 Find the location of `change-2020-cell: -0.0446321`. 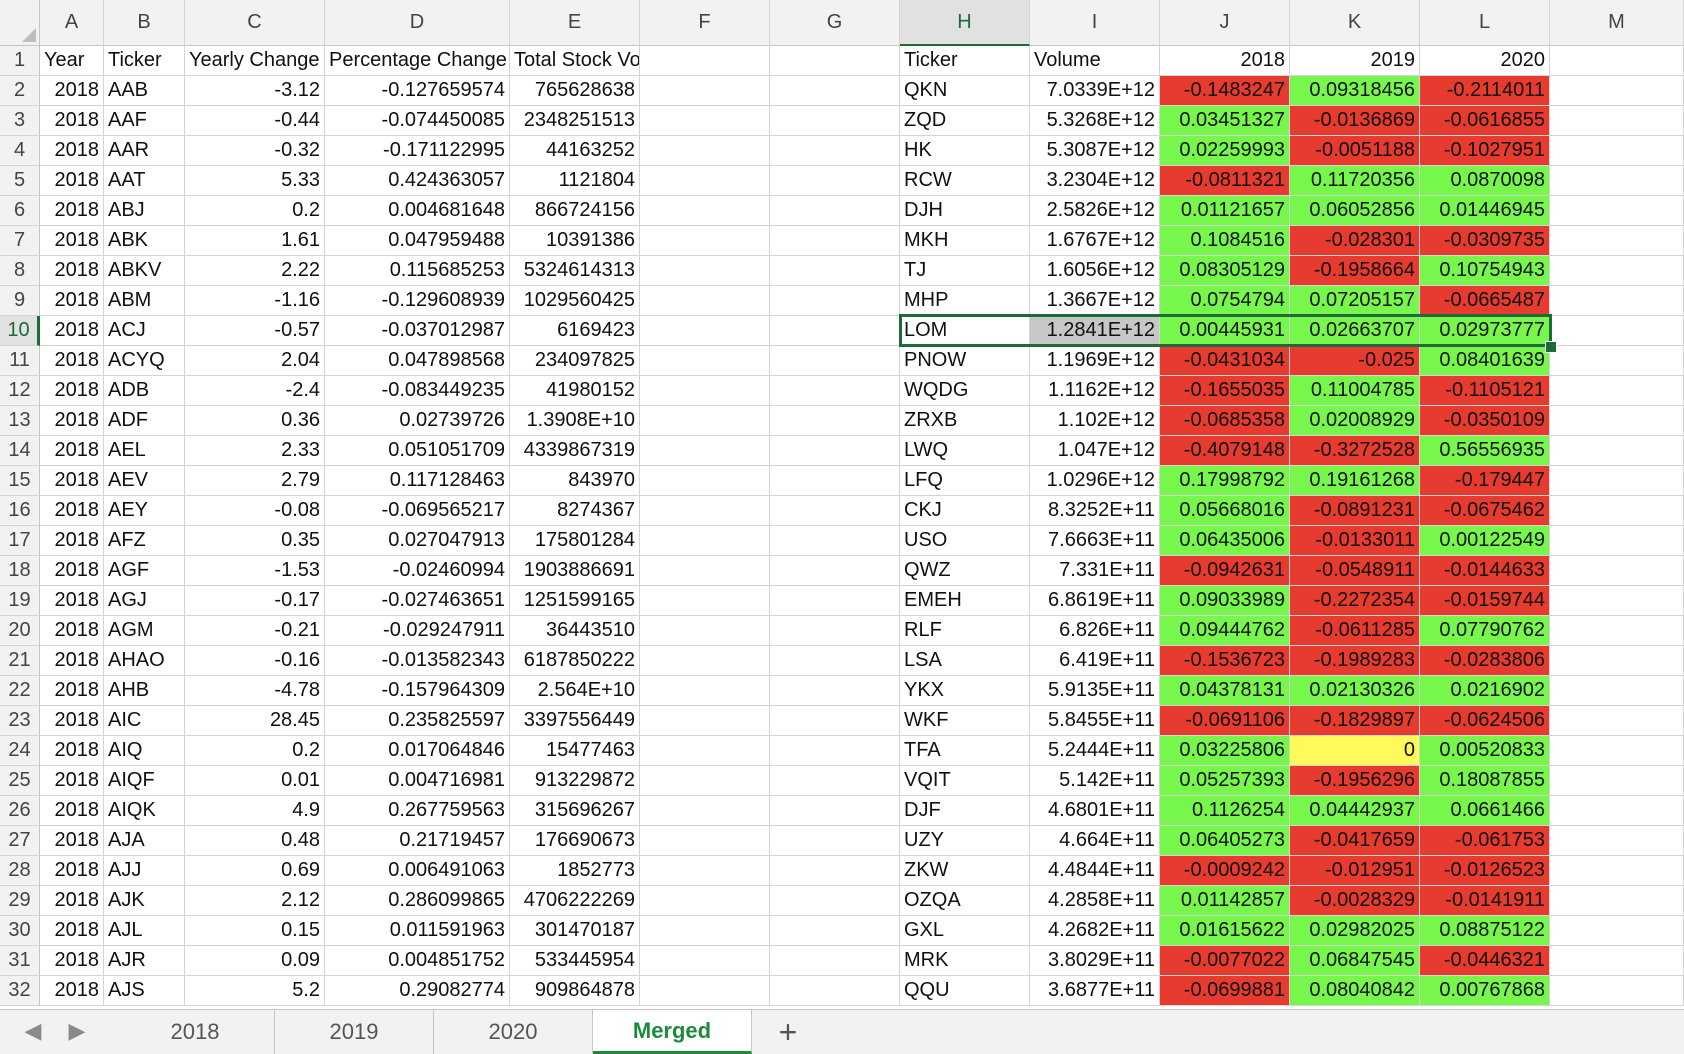

change-2020-cell: -0.0446321 is located at coordinates (1485, 961).